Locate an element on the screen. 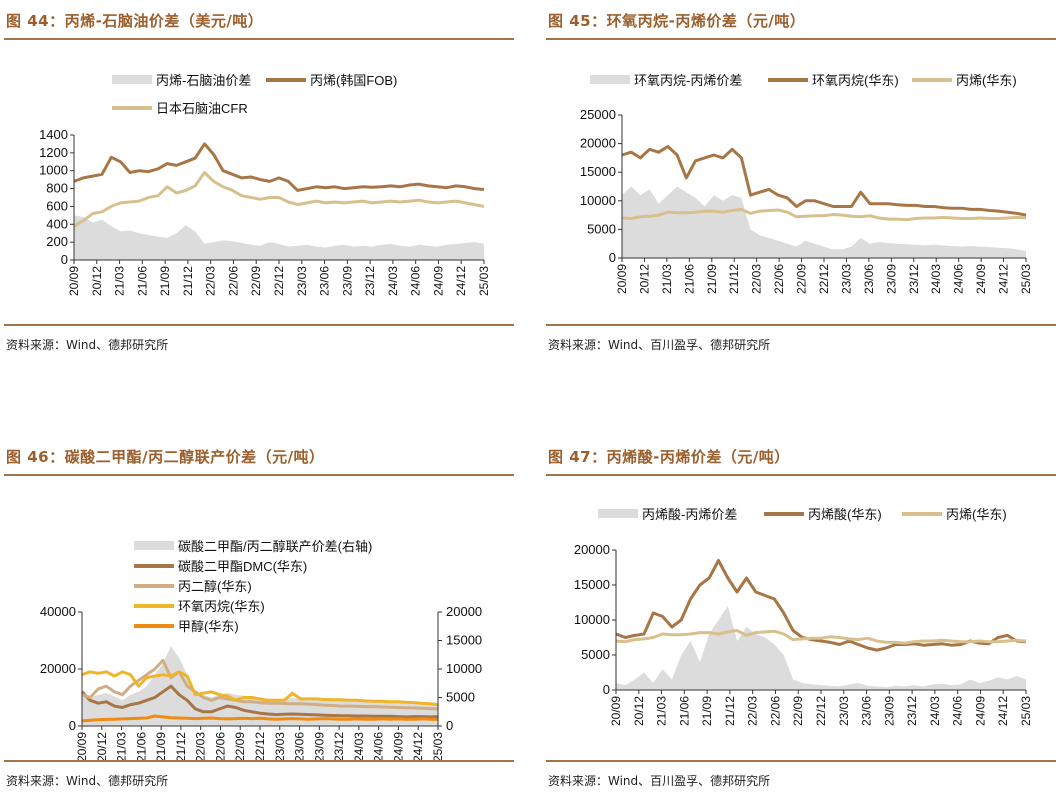 This screenshot has height=810, width=1063. chart-title: 图 46：碳酸二甲酯/丙二醇联产价差（元/吨） is located at coordinates (165, 457).